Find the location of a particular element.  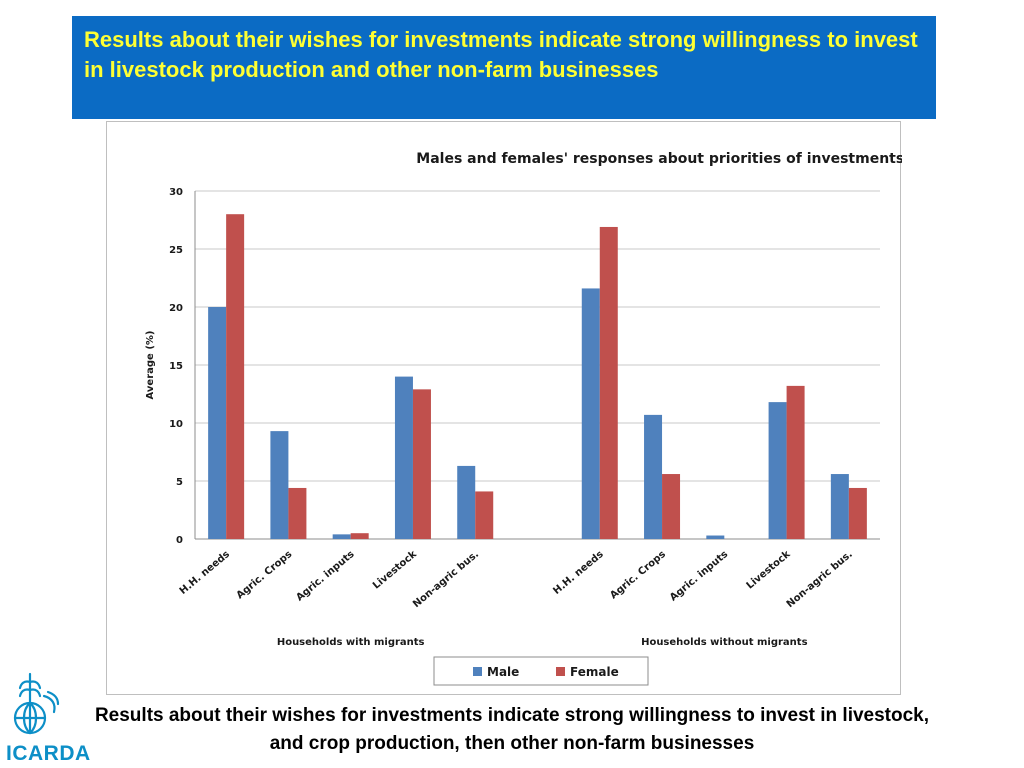

legend-swatch-male is located at coordinates (477, 671).